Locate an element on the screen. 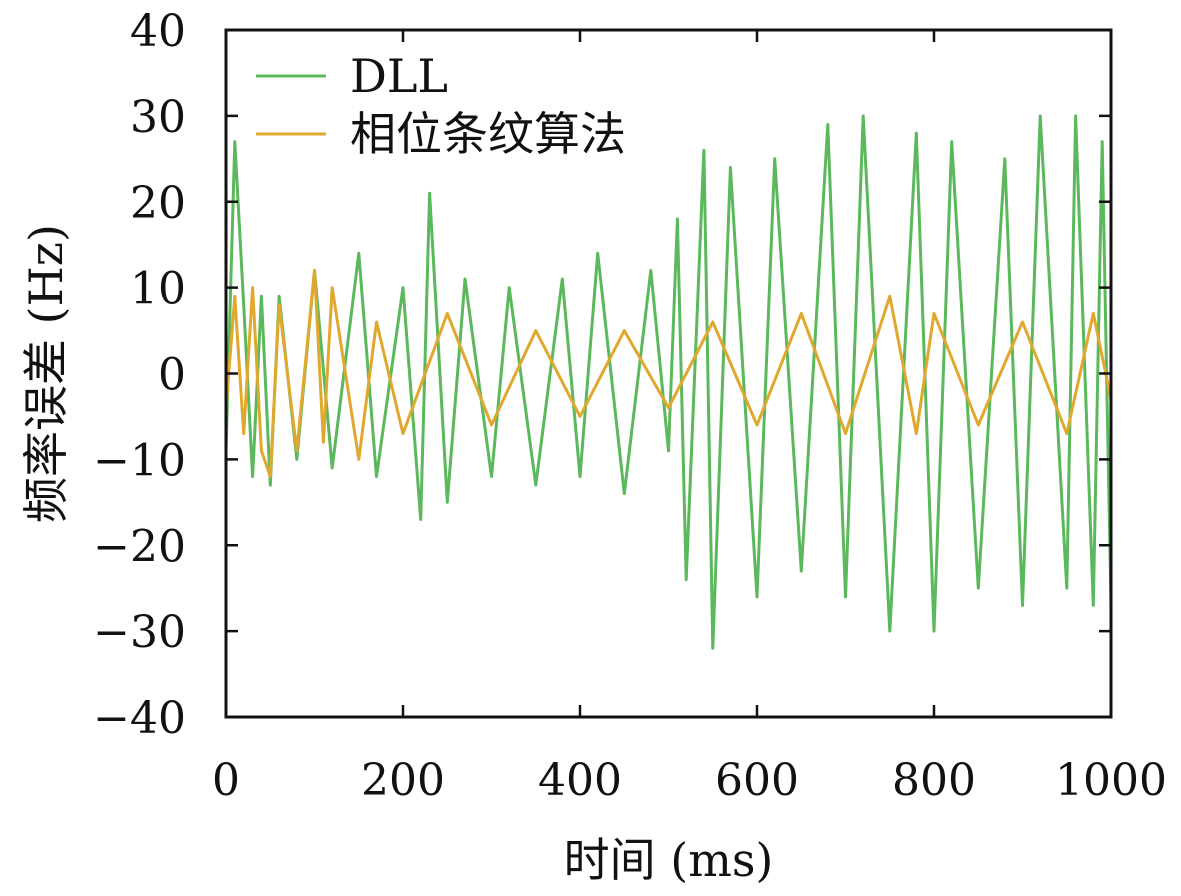 Image resolution: width=1181 pixels, height=896 pixels. legend-label-1: DLL is located at coordinates (399, 76).